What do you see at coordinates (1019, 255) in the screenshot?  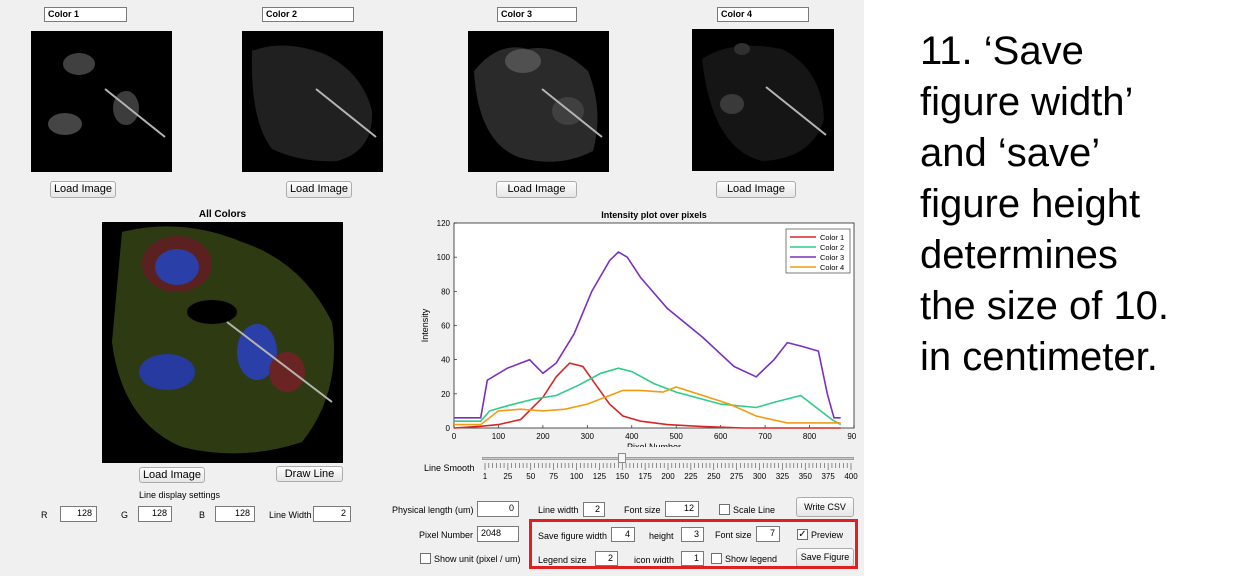 I see `caption-line: determines` at bounding box center [1019, 255].